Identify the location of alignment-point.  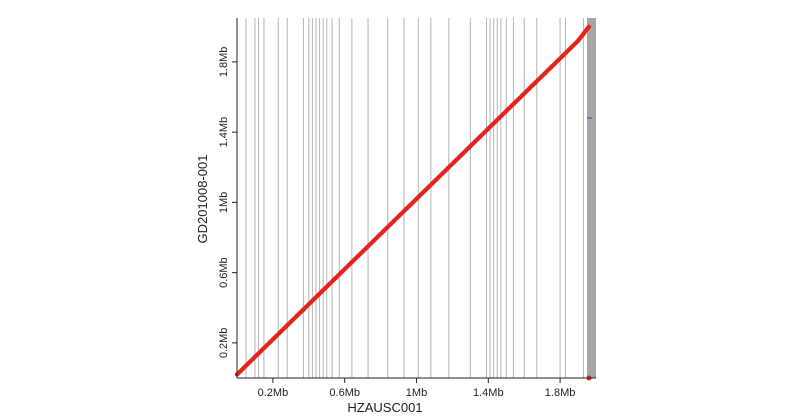
(589, 26).